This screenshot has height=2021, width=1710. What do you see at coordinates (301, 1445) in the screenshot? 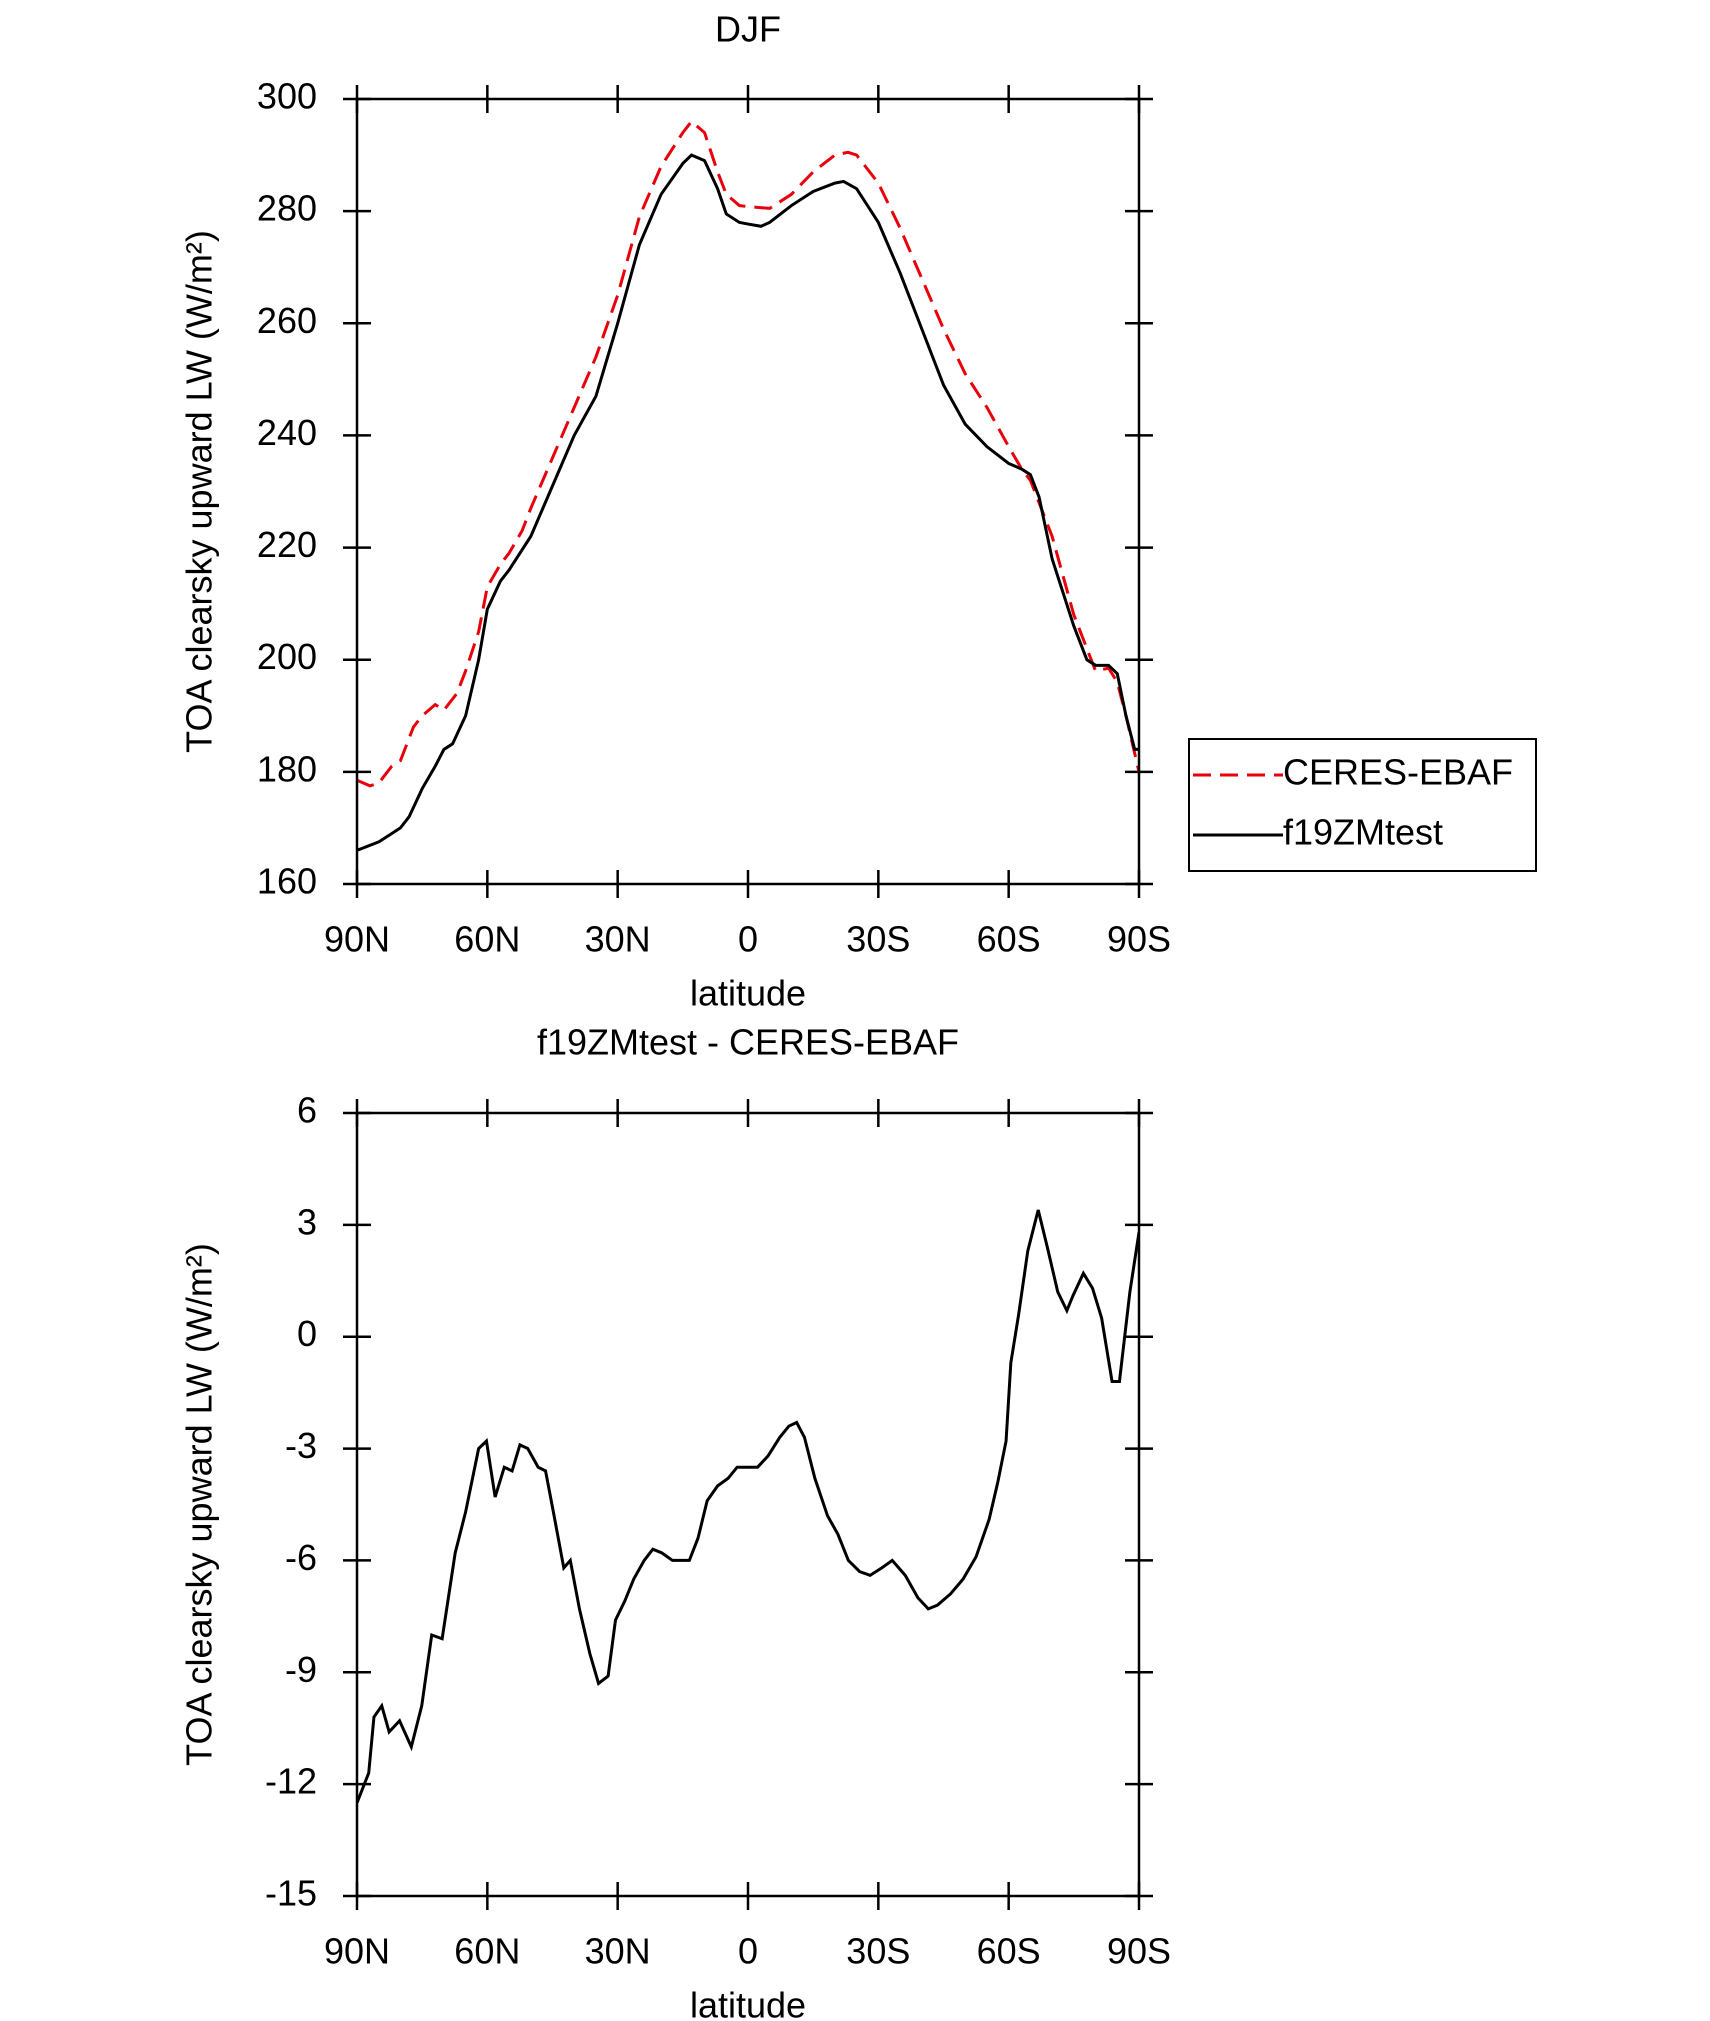
I see `y-tick-label: -3` at bounding box center [301, 1445].